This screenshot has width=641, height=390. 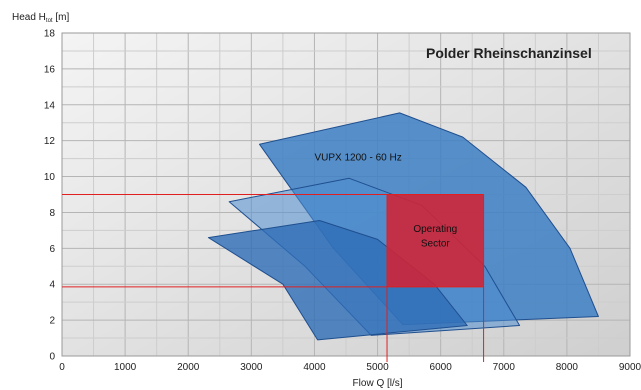 I want to click on x-tick-label: 2000, so click(x=188, y=367).